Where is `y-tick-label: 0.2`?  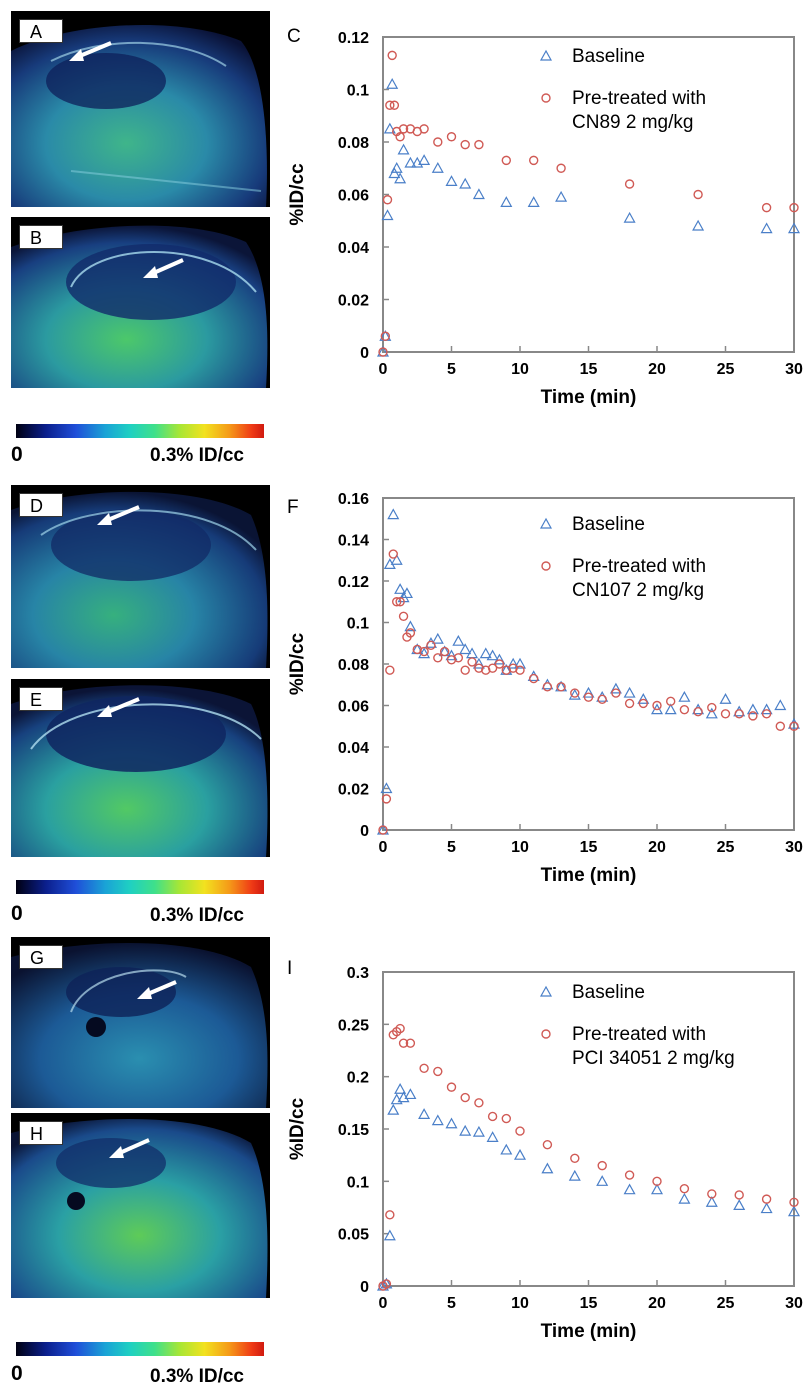 y-tick-label: 0.2 is located at coordinates (358, 1078).